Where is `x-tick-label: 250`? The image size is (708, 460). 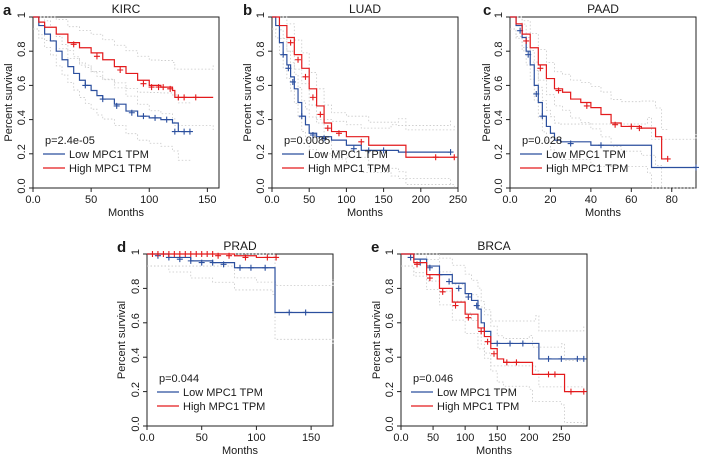
x-tick-label: 250 is located at coordinates (561, 438).